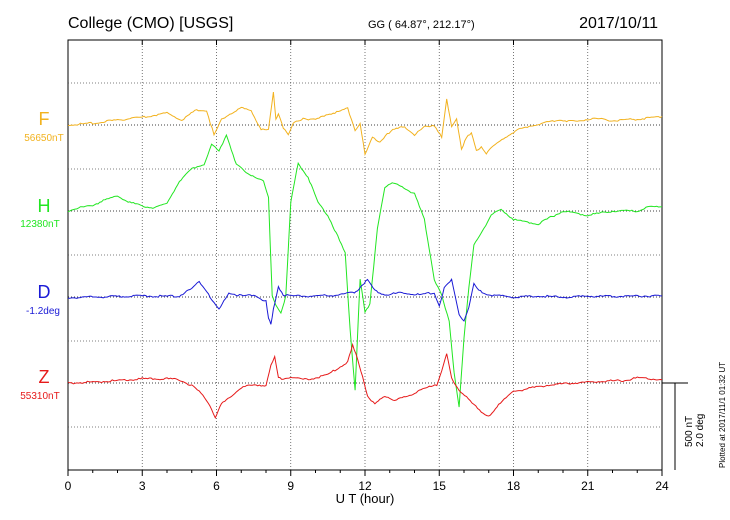 This screenshot has height=520, width=730. What do you see at coordinates (43, 138) in the screenshot?
I see `baseline-label-F: 56650nT` at bounding box center [43, 138].